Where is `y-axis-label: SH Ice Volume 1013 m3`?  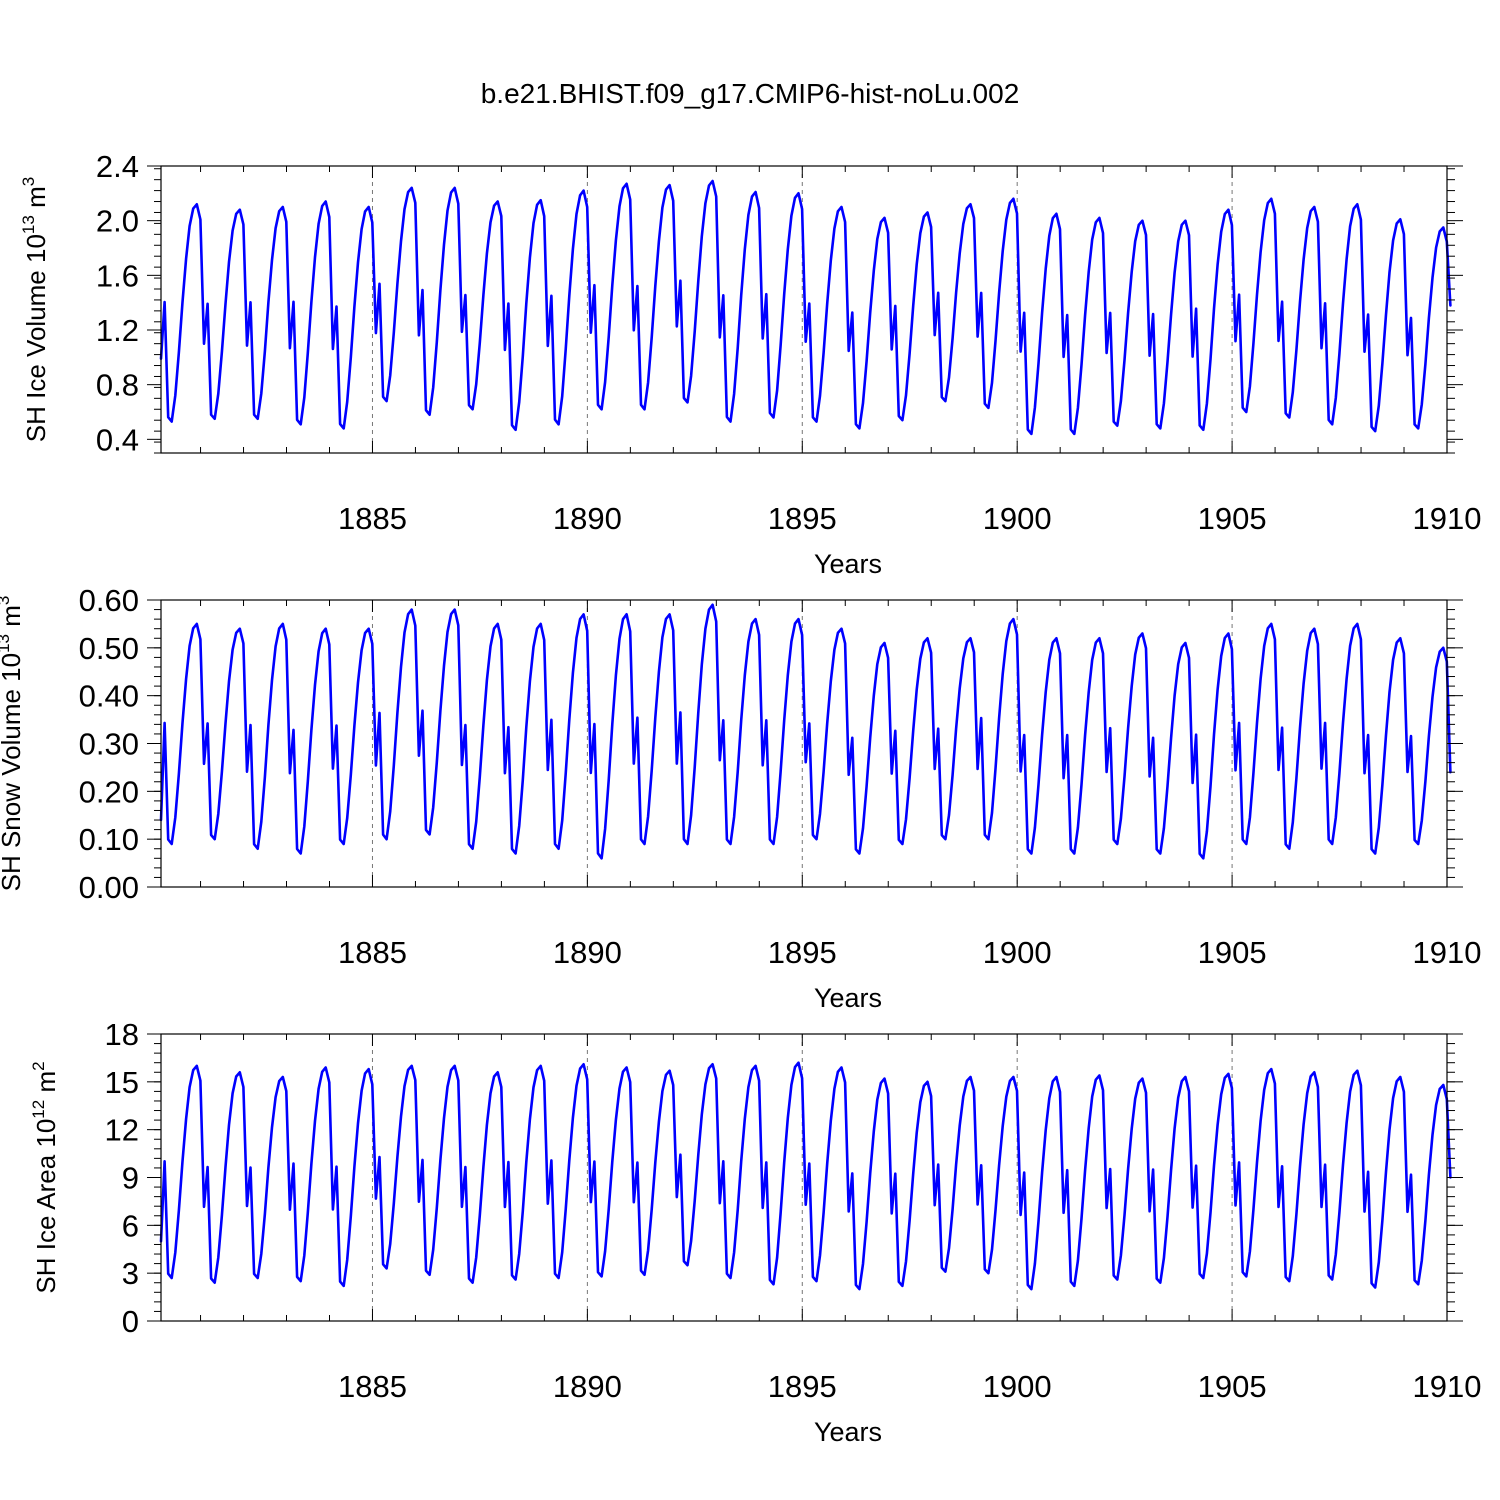 y-axis-label: SH Ice Volume 1013 m3 is located at coordinates (35, 309).